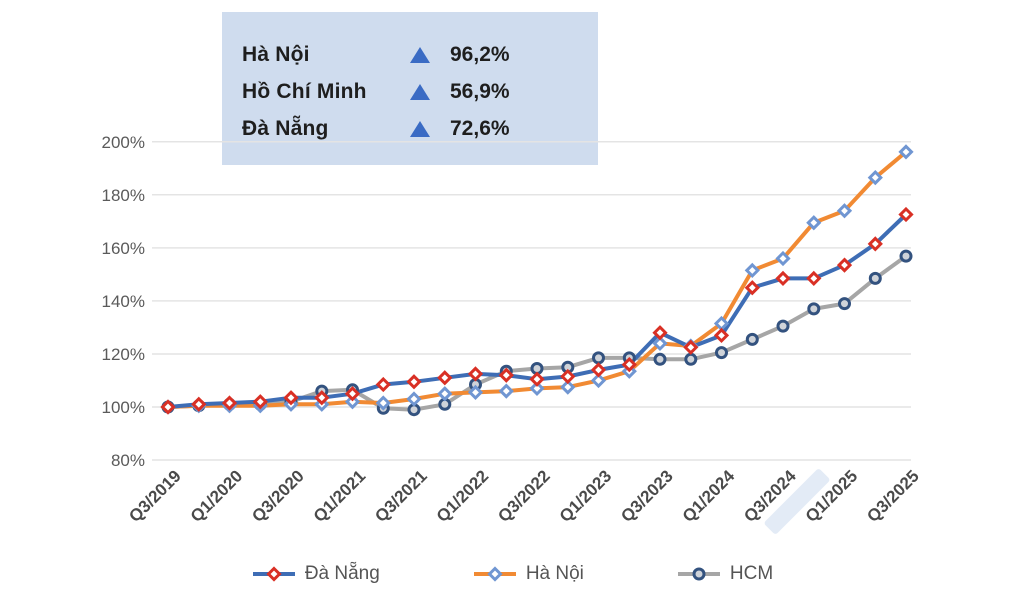 The image size is (1024, 609). I want to click on svg-text: 120%, so click(123, 354).